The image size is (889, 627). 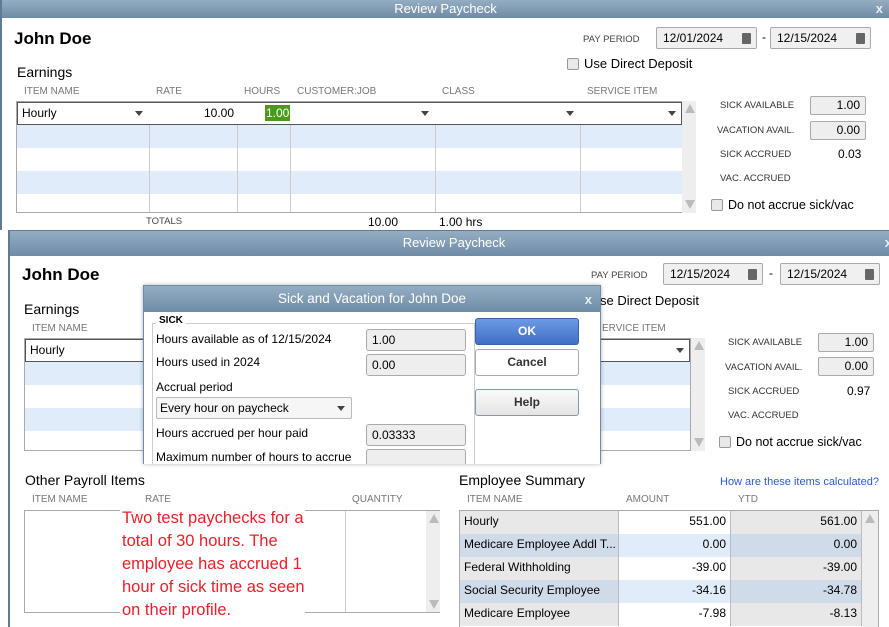 What do you see at coordinates (539, 568) in the screenshot?
I see `summary-item-name: Federal Withholding` at bounding box center [539, 568].